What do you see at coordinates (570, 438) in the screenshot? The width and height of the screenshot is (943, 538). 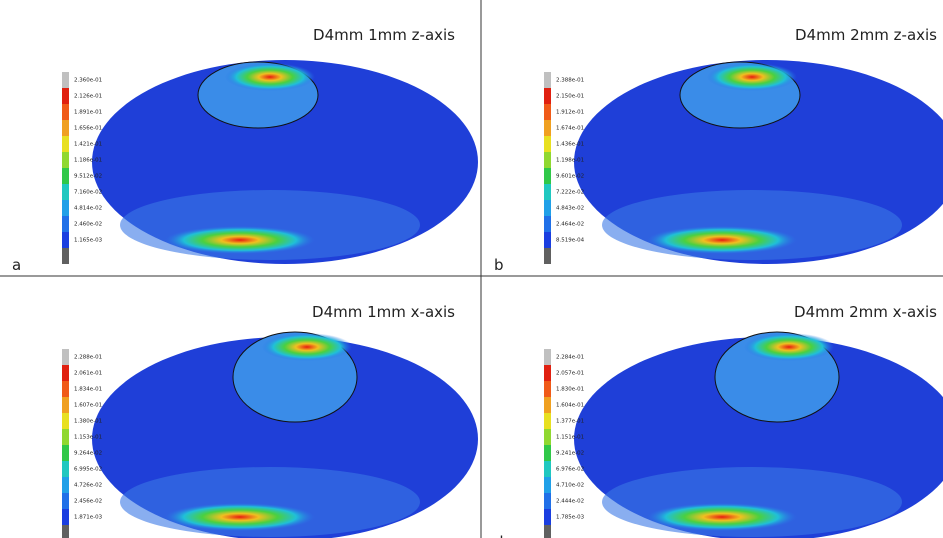 I see `legend-label: 1.151e-01` at bounding box center [570, 438].